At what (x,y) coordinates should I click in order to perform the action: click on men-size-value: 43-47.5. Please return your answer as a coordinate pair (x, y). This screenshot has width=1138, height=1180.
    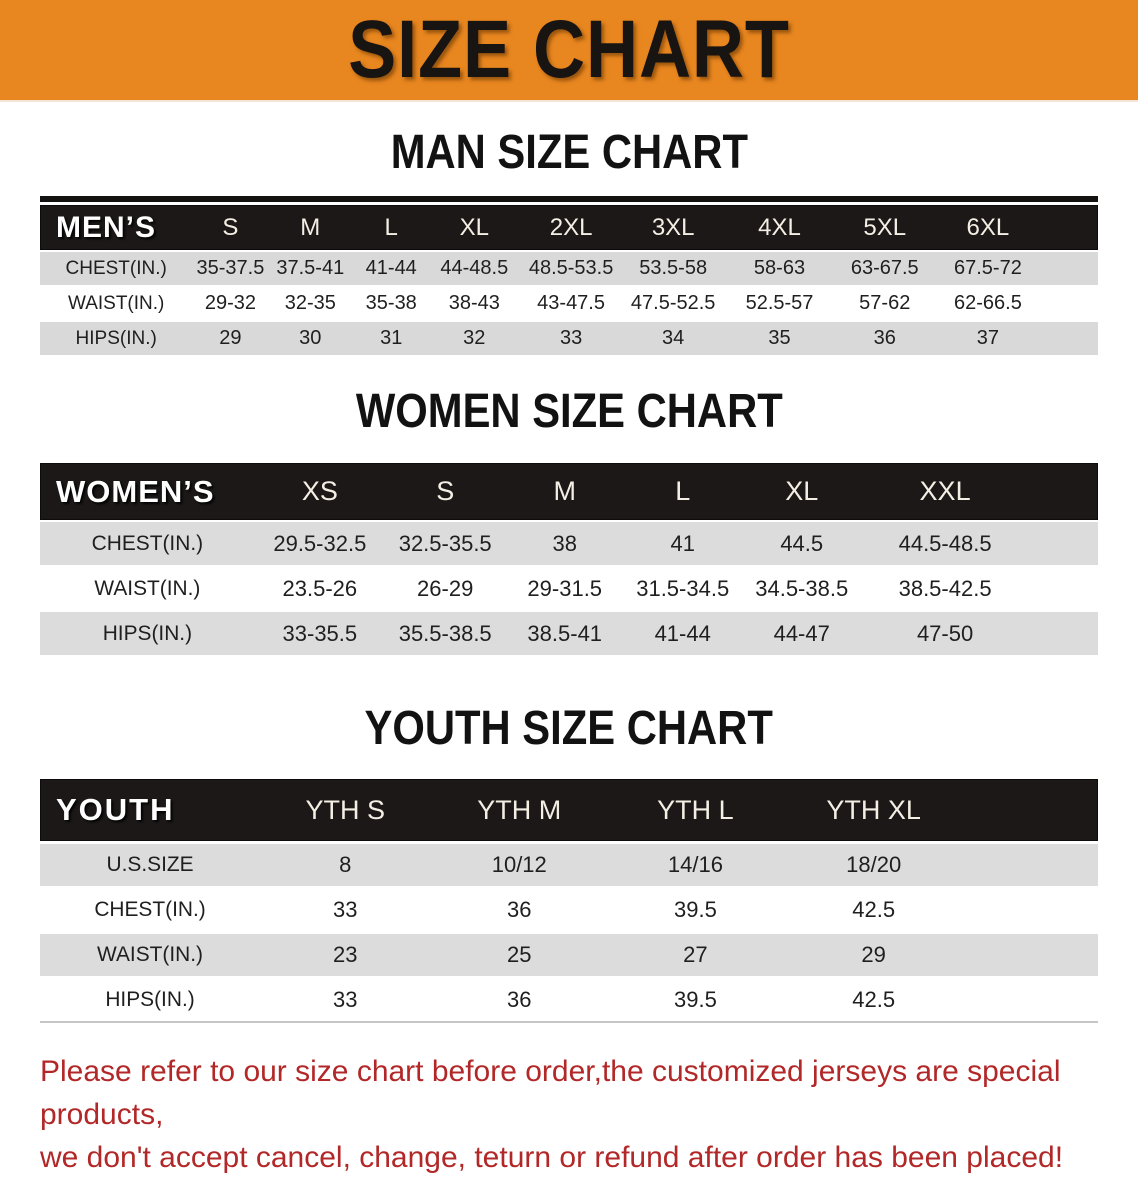
    Looking at the image, I should click on (571, 303).